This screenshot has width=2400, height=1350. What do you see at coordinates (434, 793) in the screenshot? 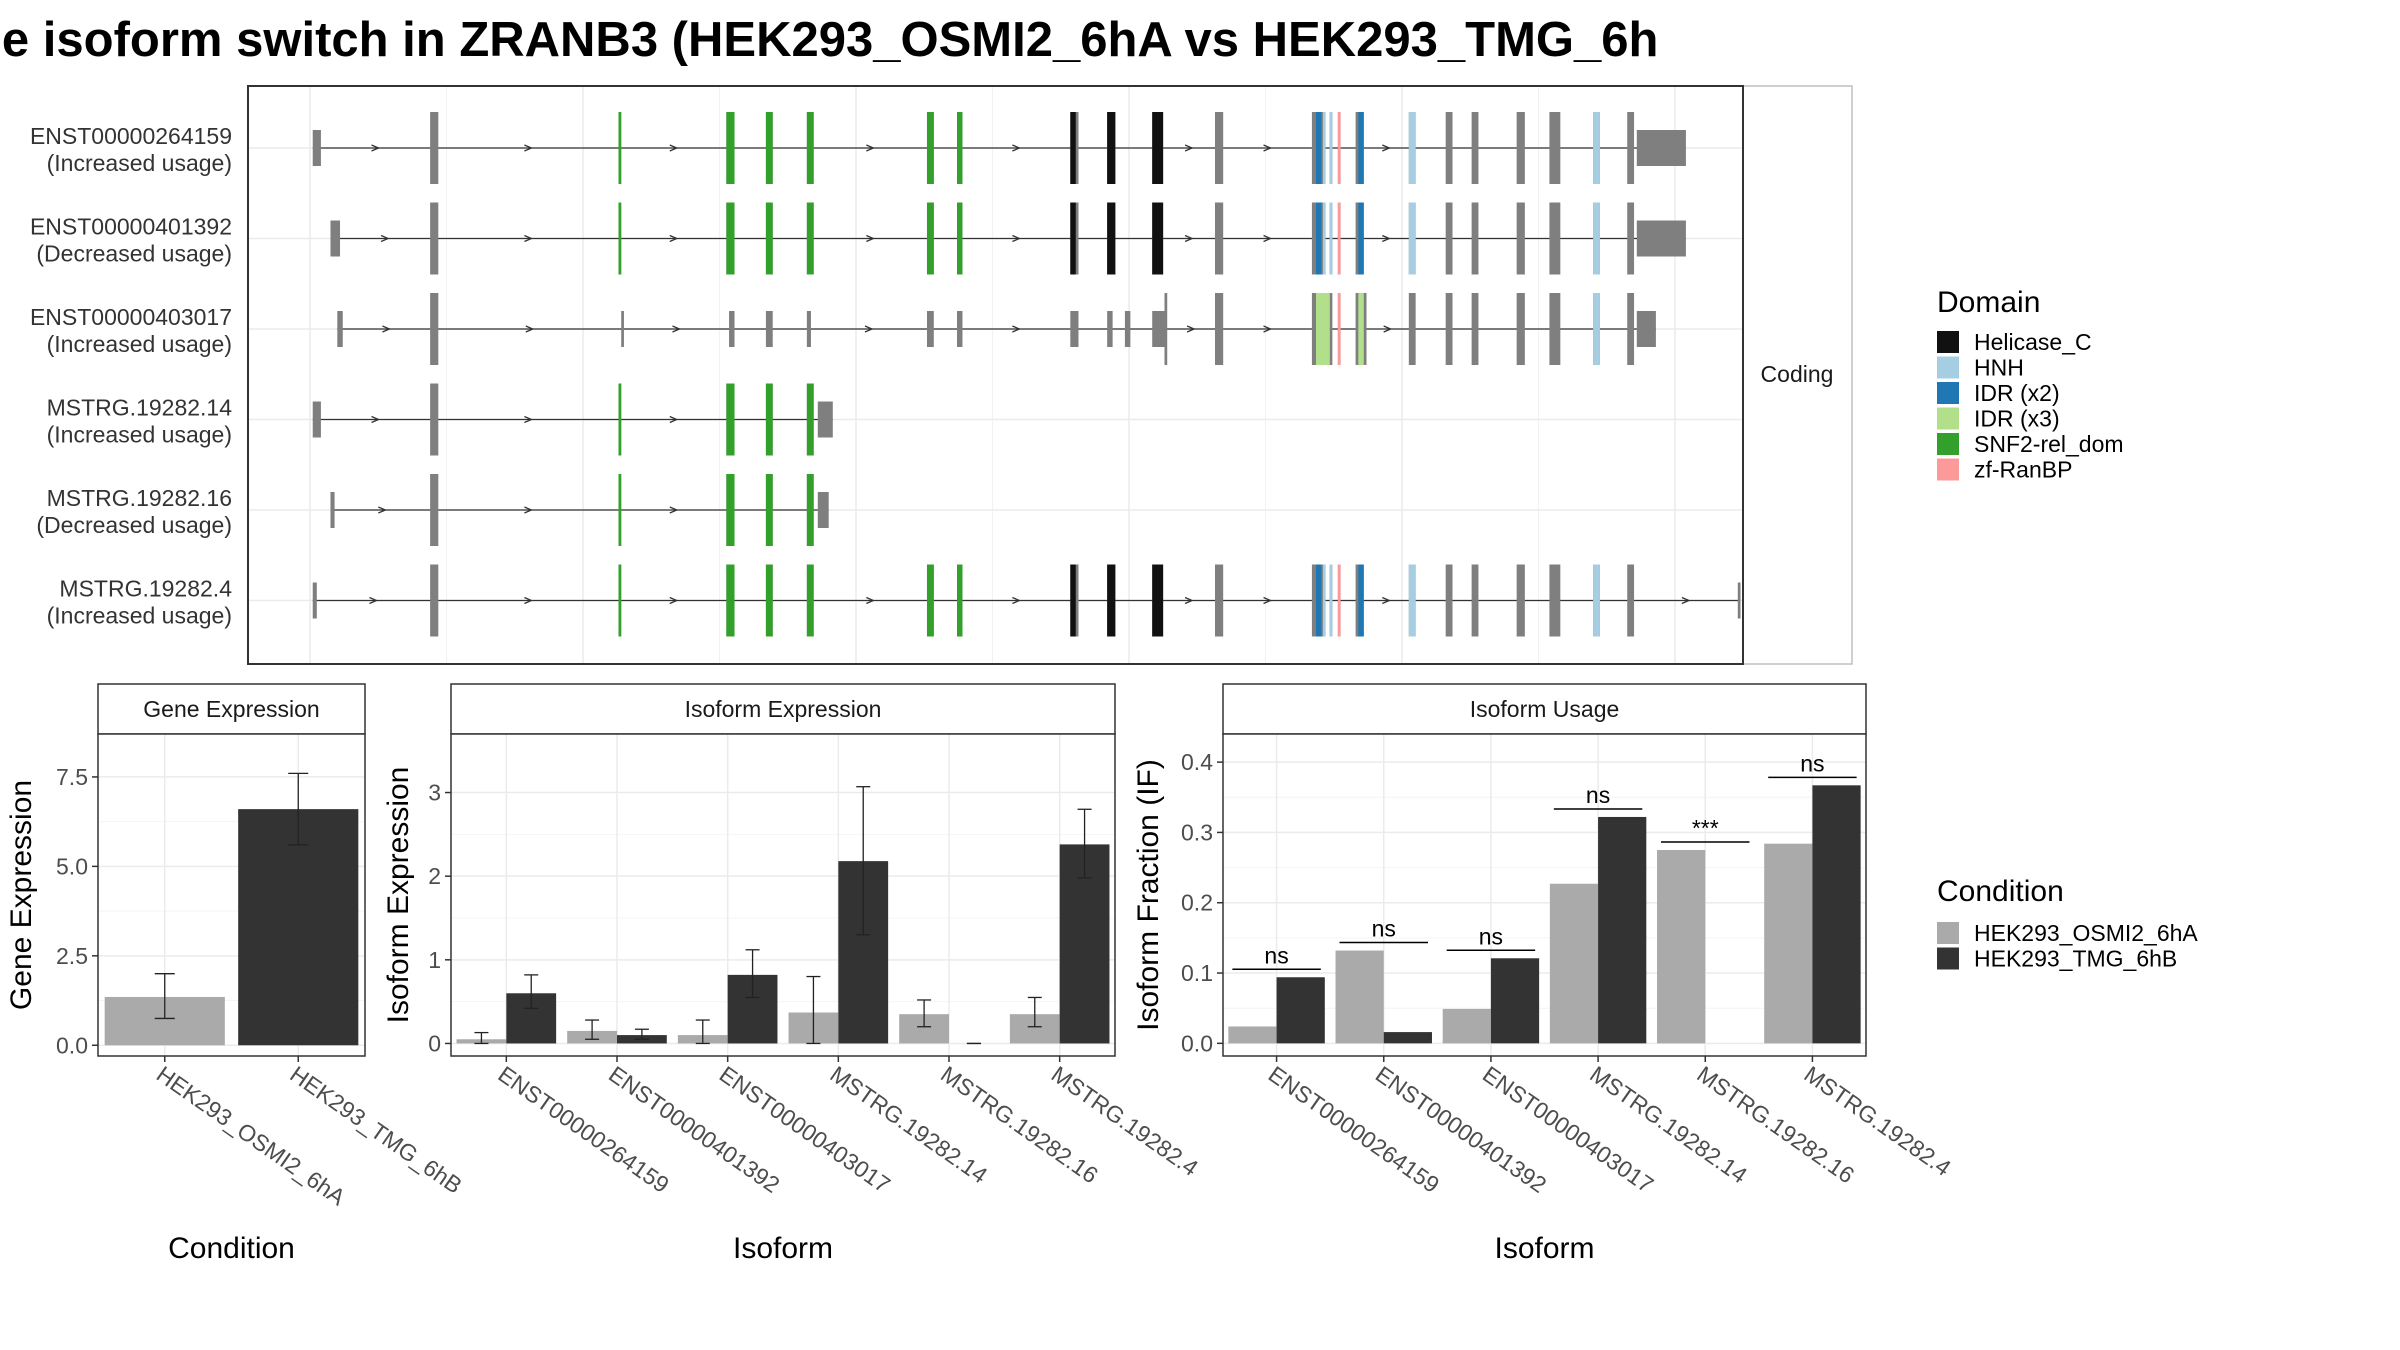
I see `y-tick-label: 3` at bounding box center [434, 793].